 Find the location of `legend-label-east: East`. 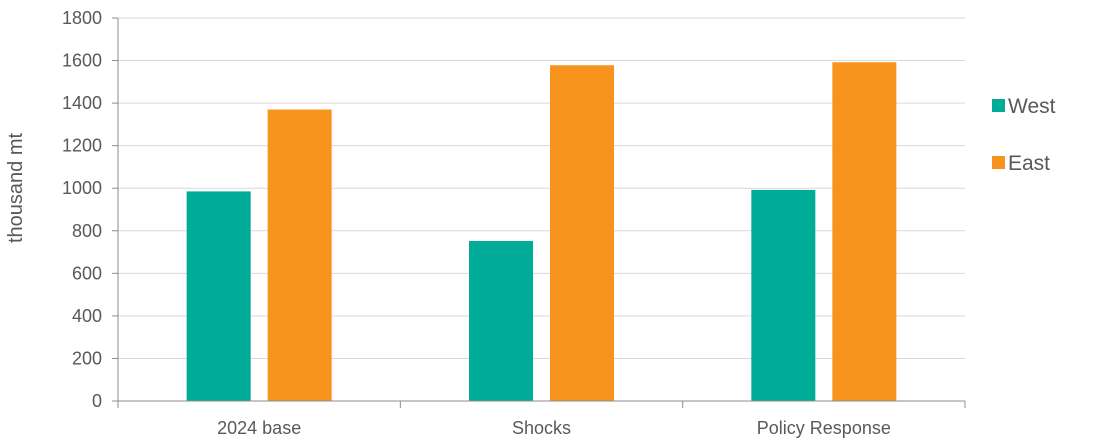

legend-label-east: East is located at coordinates (1029, 163).